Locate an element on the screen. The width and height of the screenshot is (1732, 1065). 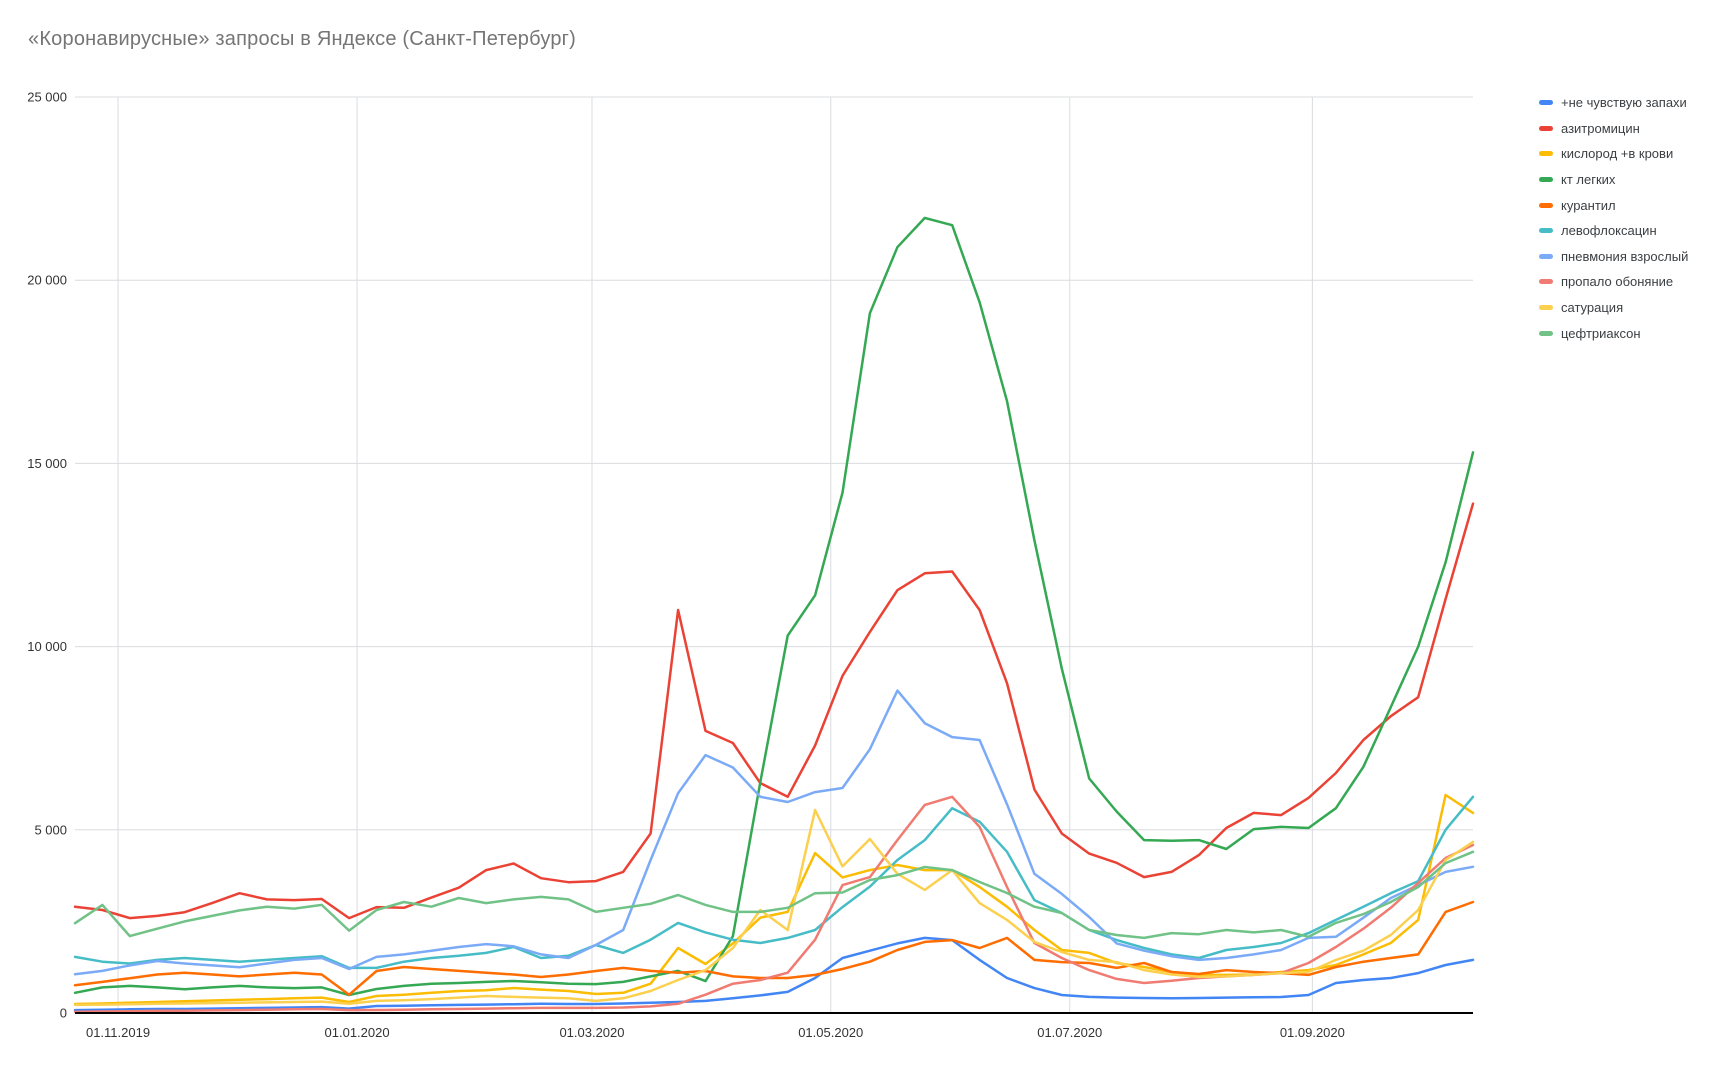
x-axis-tick-label: 01.11.2019 is located at coordinates (118, 1032).